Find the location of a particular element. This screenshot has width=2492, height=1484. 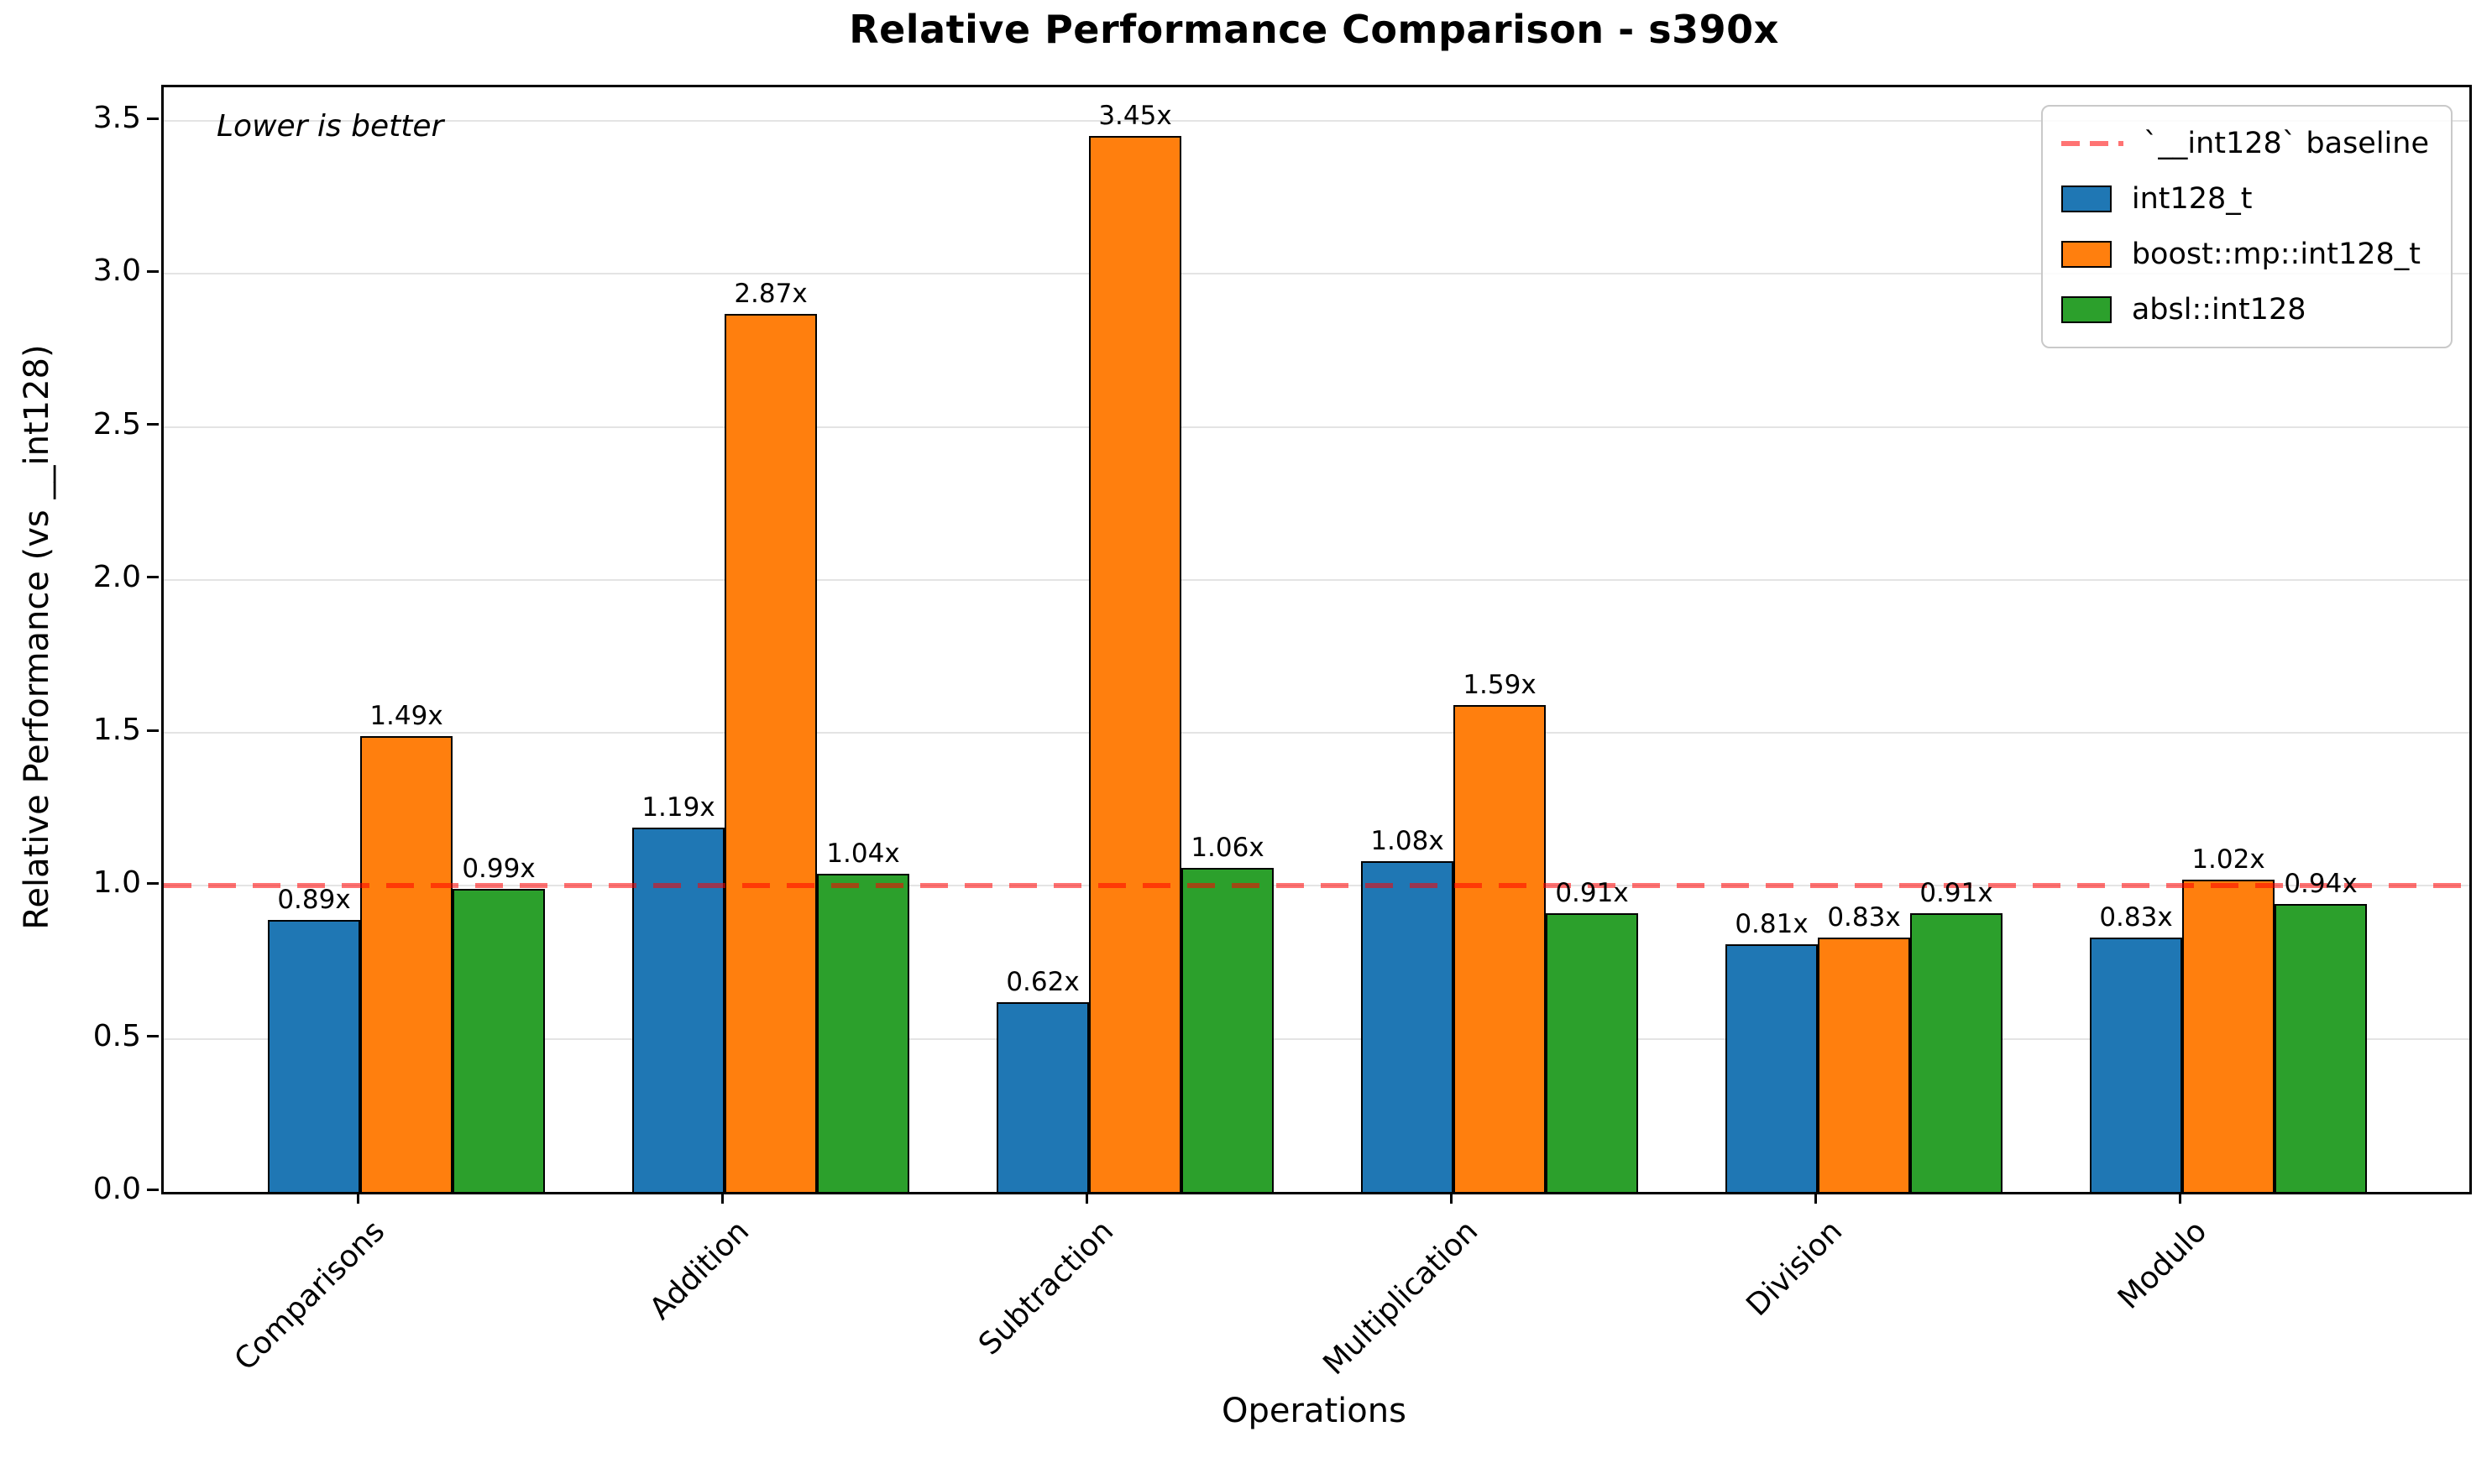

y-tick-label: 3.5 is located at coordinates (117, 118).